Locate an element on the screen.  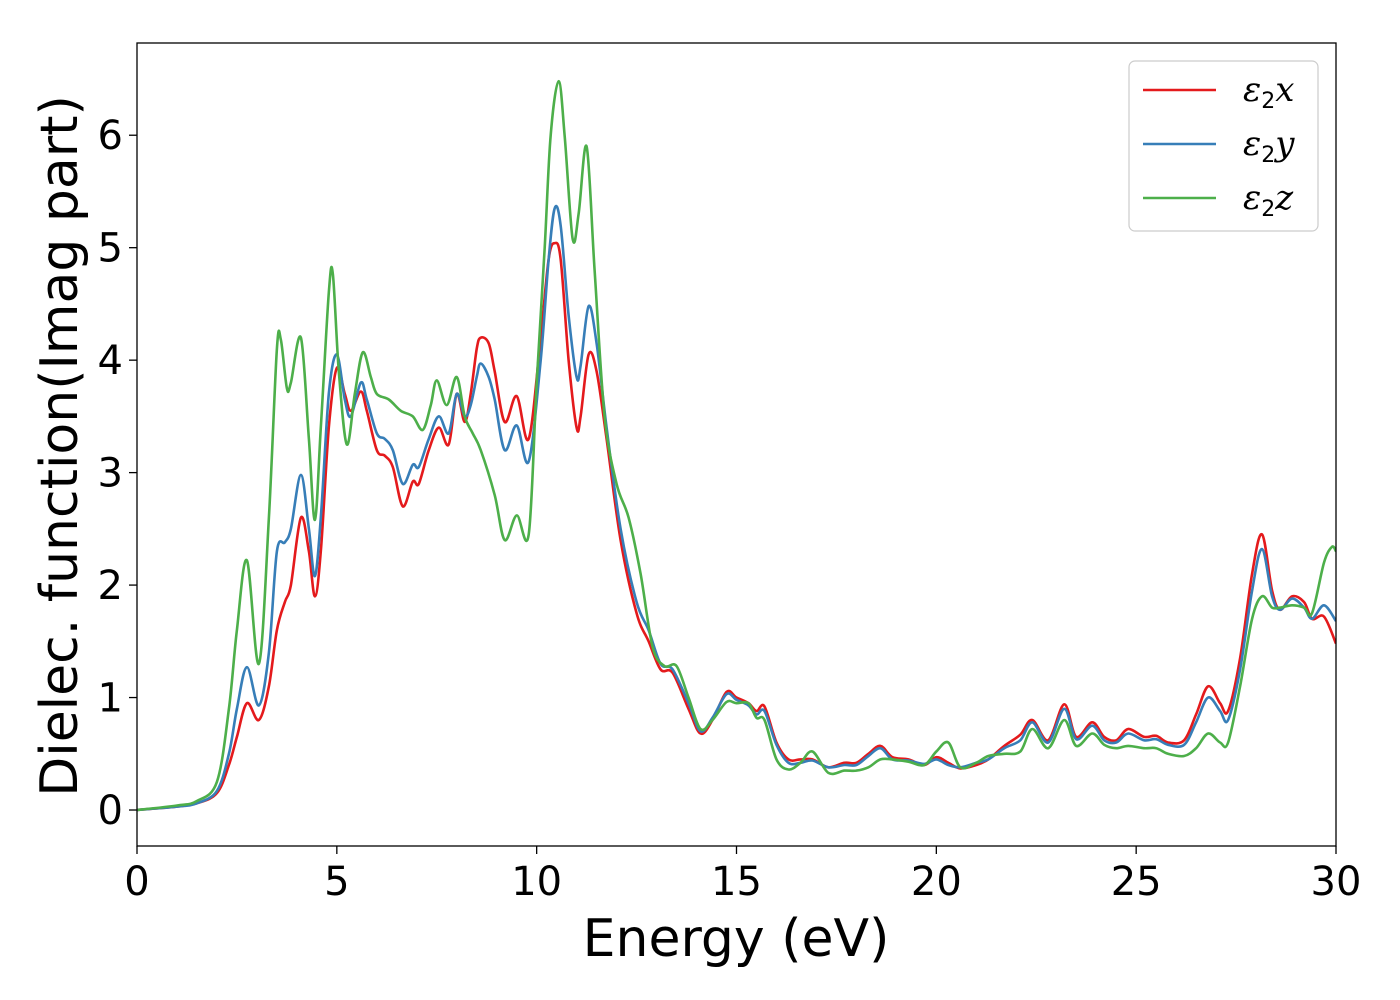
y-tick-label: 4 is located at coordinates (110, 361).